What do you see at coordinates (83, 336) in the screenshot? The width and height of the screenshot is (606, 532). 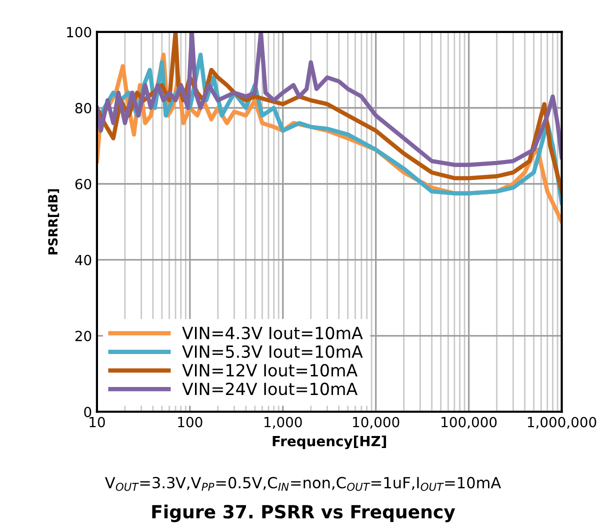 I see `y-tick-label: 20` at bounding box center [83, 336].